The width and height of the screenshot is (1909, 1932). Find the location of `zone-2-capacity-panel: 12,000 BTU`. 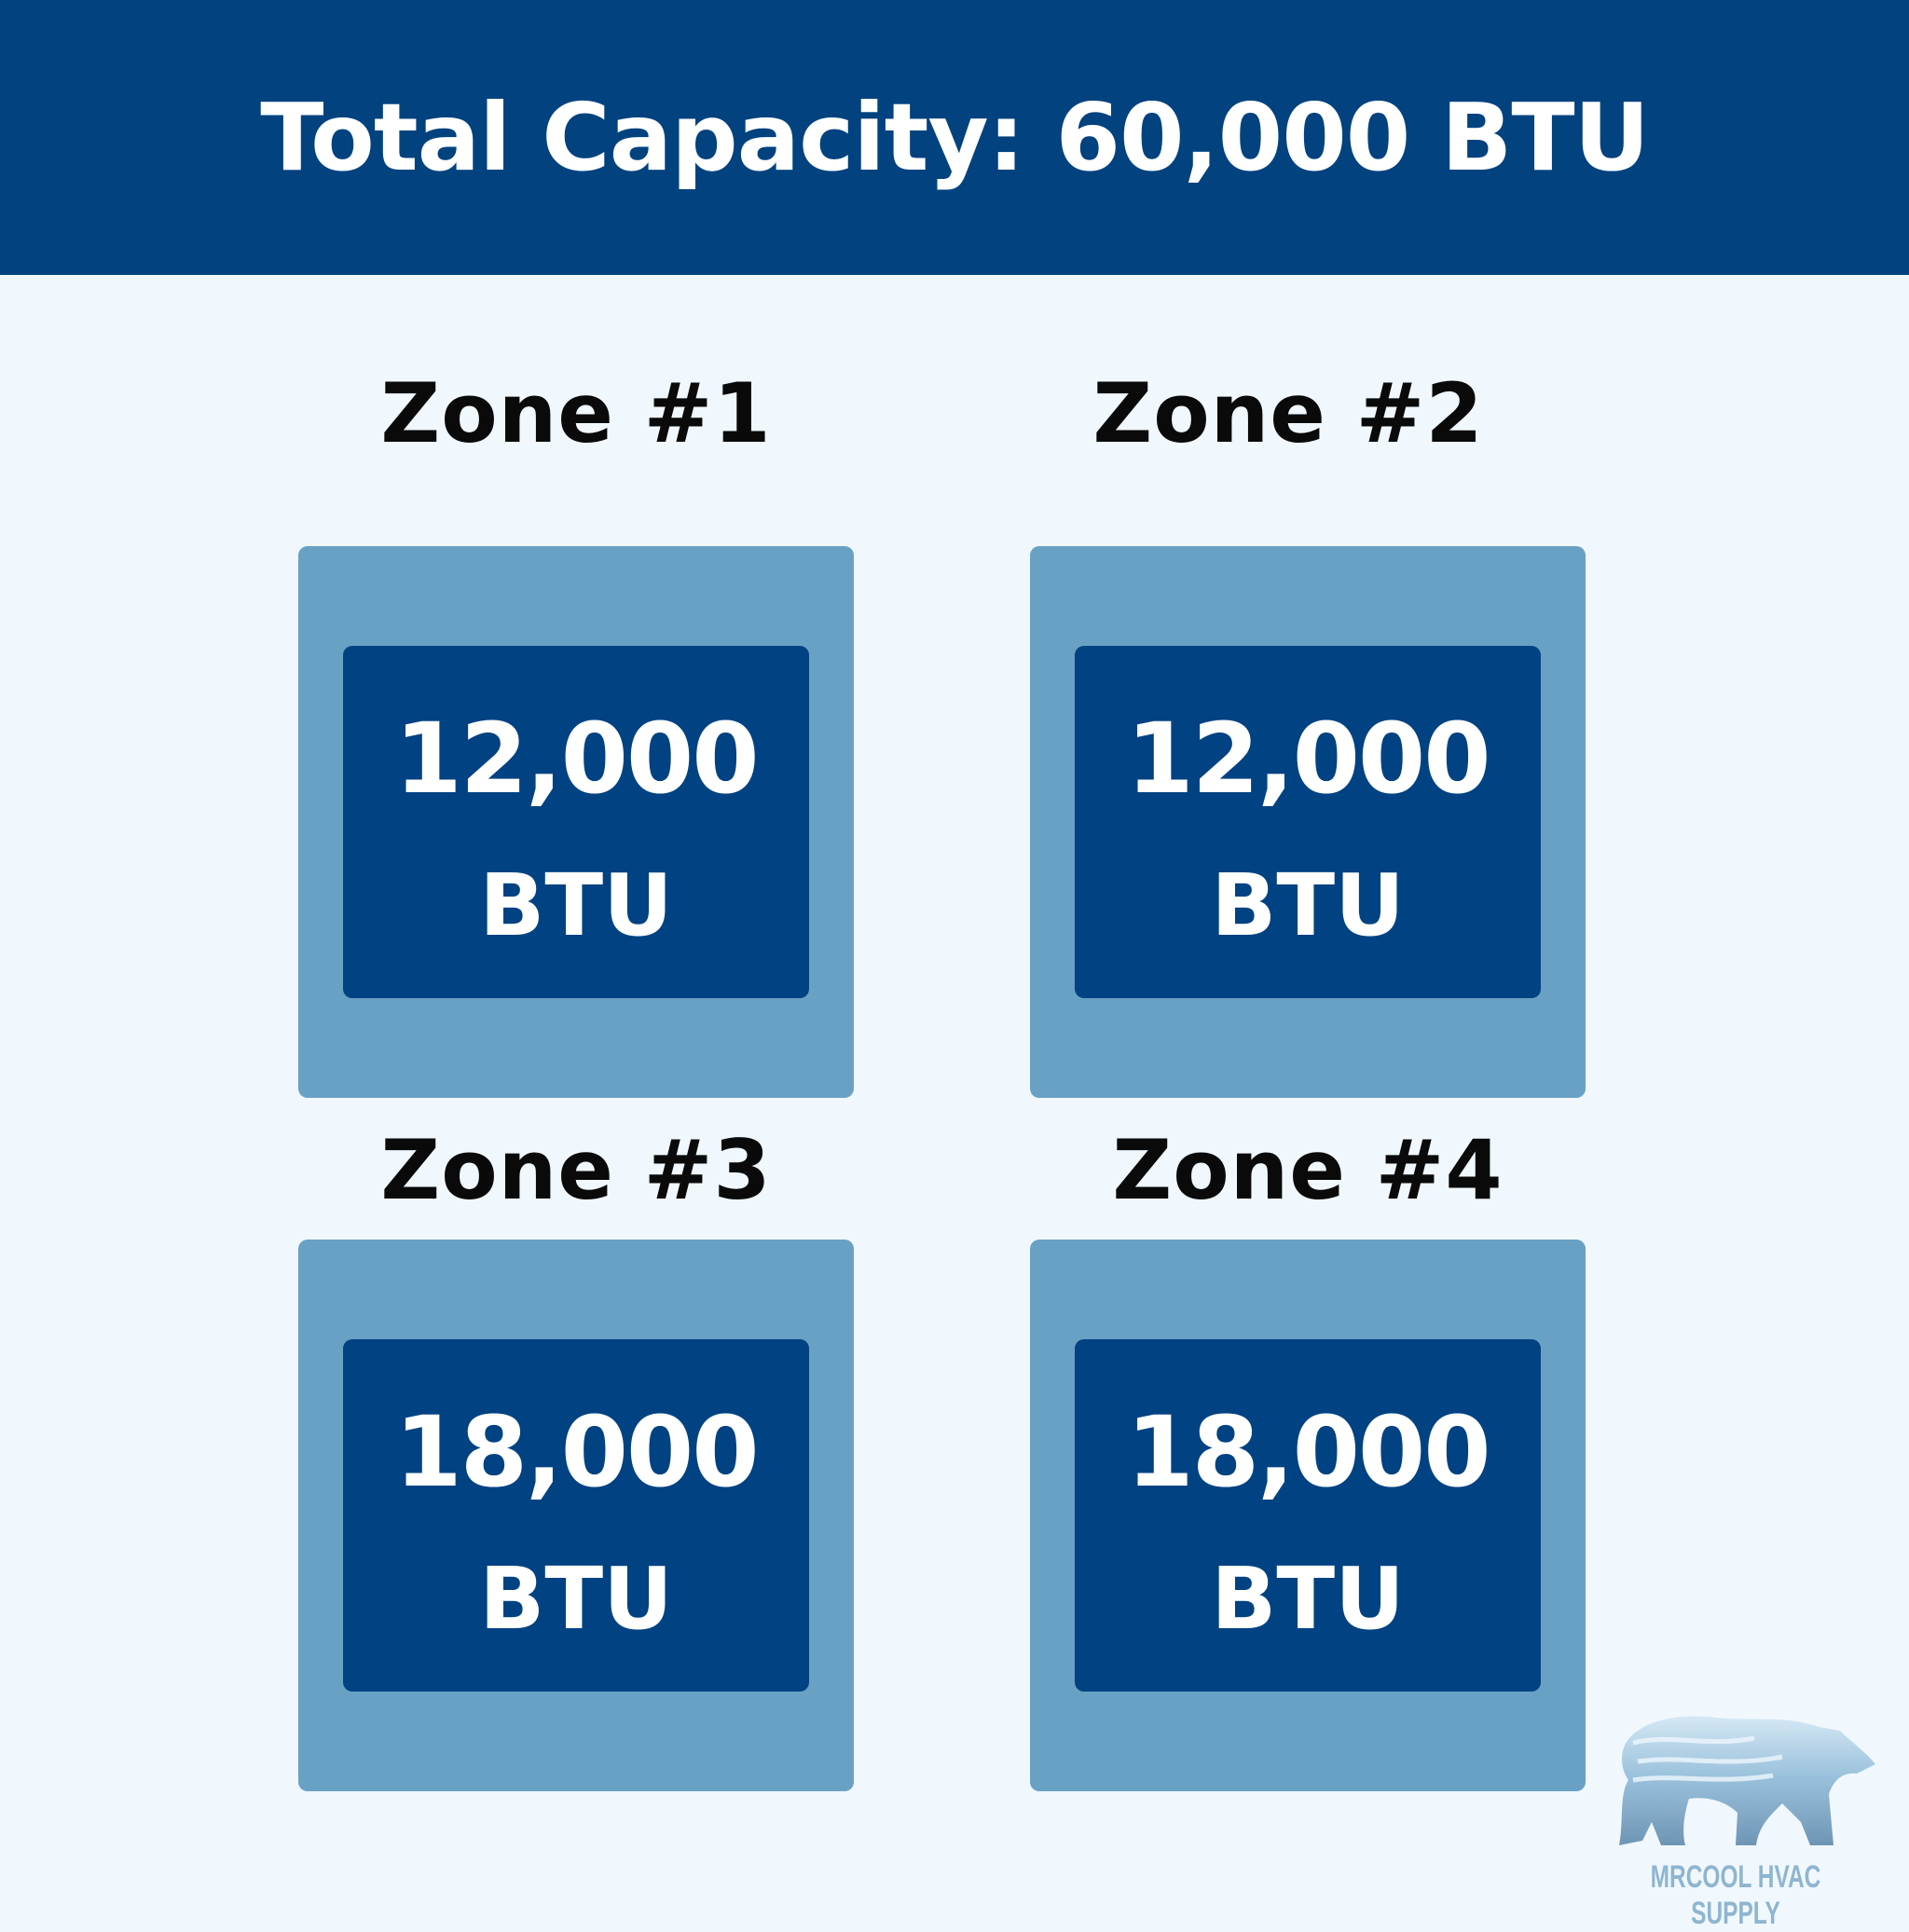

zone-2-capacity-panel: 12,000 BTU is located at coordinates (1308, 822).